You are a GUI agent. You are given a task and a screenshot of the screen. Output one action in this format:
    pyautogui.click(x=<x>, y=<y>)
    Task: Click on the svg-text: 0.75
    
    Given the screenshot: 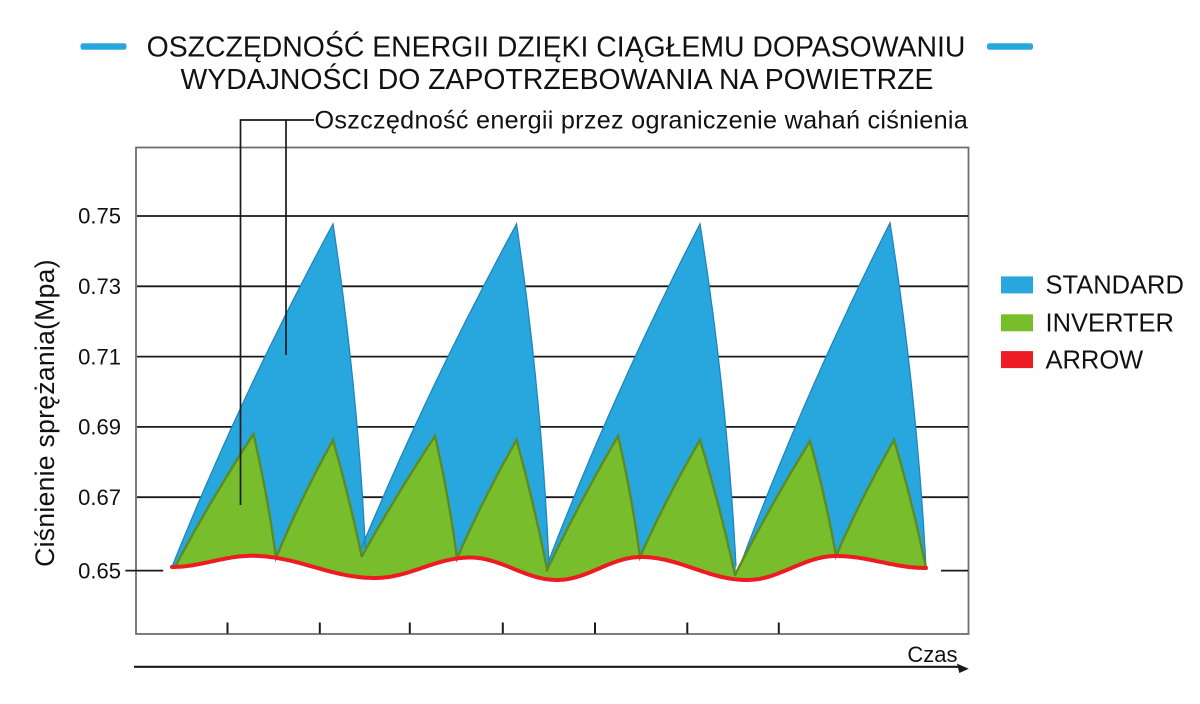 What is the action you would take?
    pyautogui.click(x=99, y=216)
    